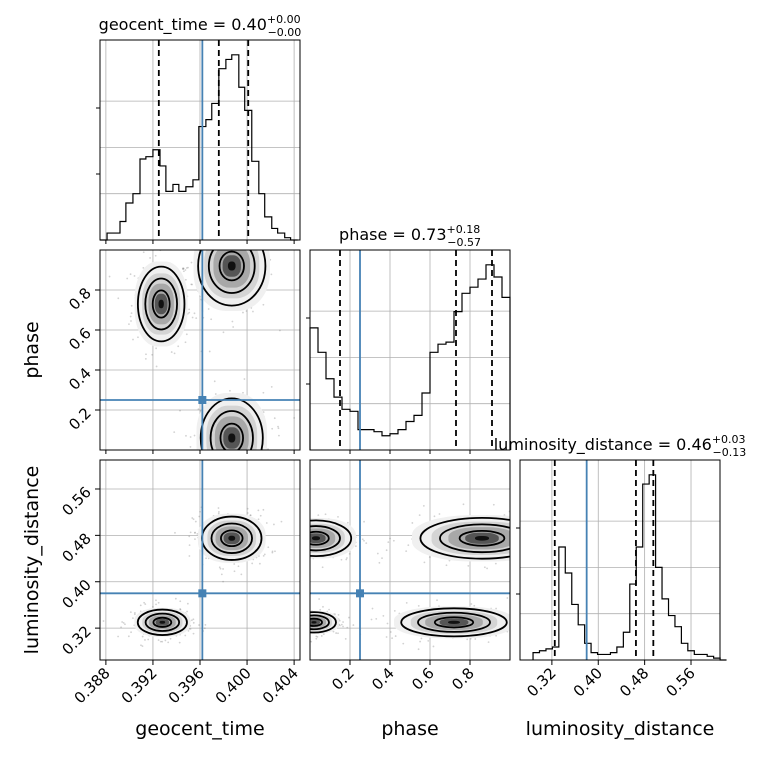 The width and height of the screenshot is (760, 760). I want to click on title-luminosity-distance: luminosity_distance = 0.46+0.03 −0.13, so click(620, 446).